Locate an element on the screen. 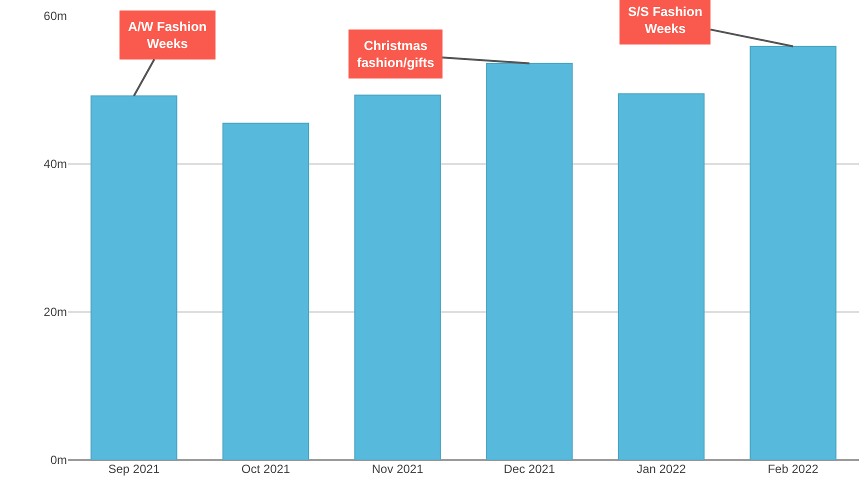 The height and width of the screenshot is (478, 861). x-tick-label: Sep 2021 is located at coordinates (134, 469).